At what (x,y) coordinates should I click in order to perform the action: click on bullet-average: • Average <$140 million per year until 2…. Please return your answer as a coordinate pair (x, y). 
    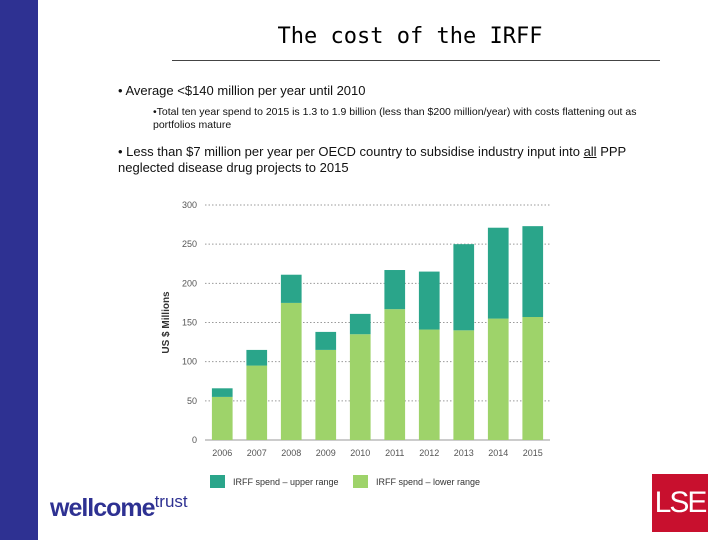
    Looking at the image, I should click on (242, 90).